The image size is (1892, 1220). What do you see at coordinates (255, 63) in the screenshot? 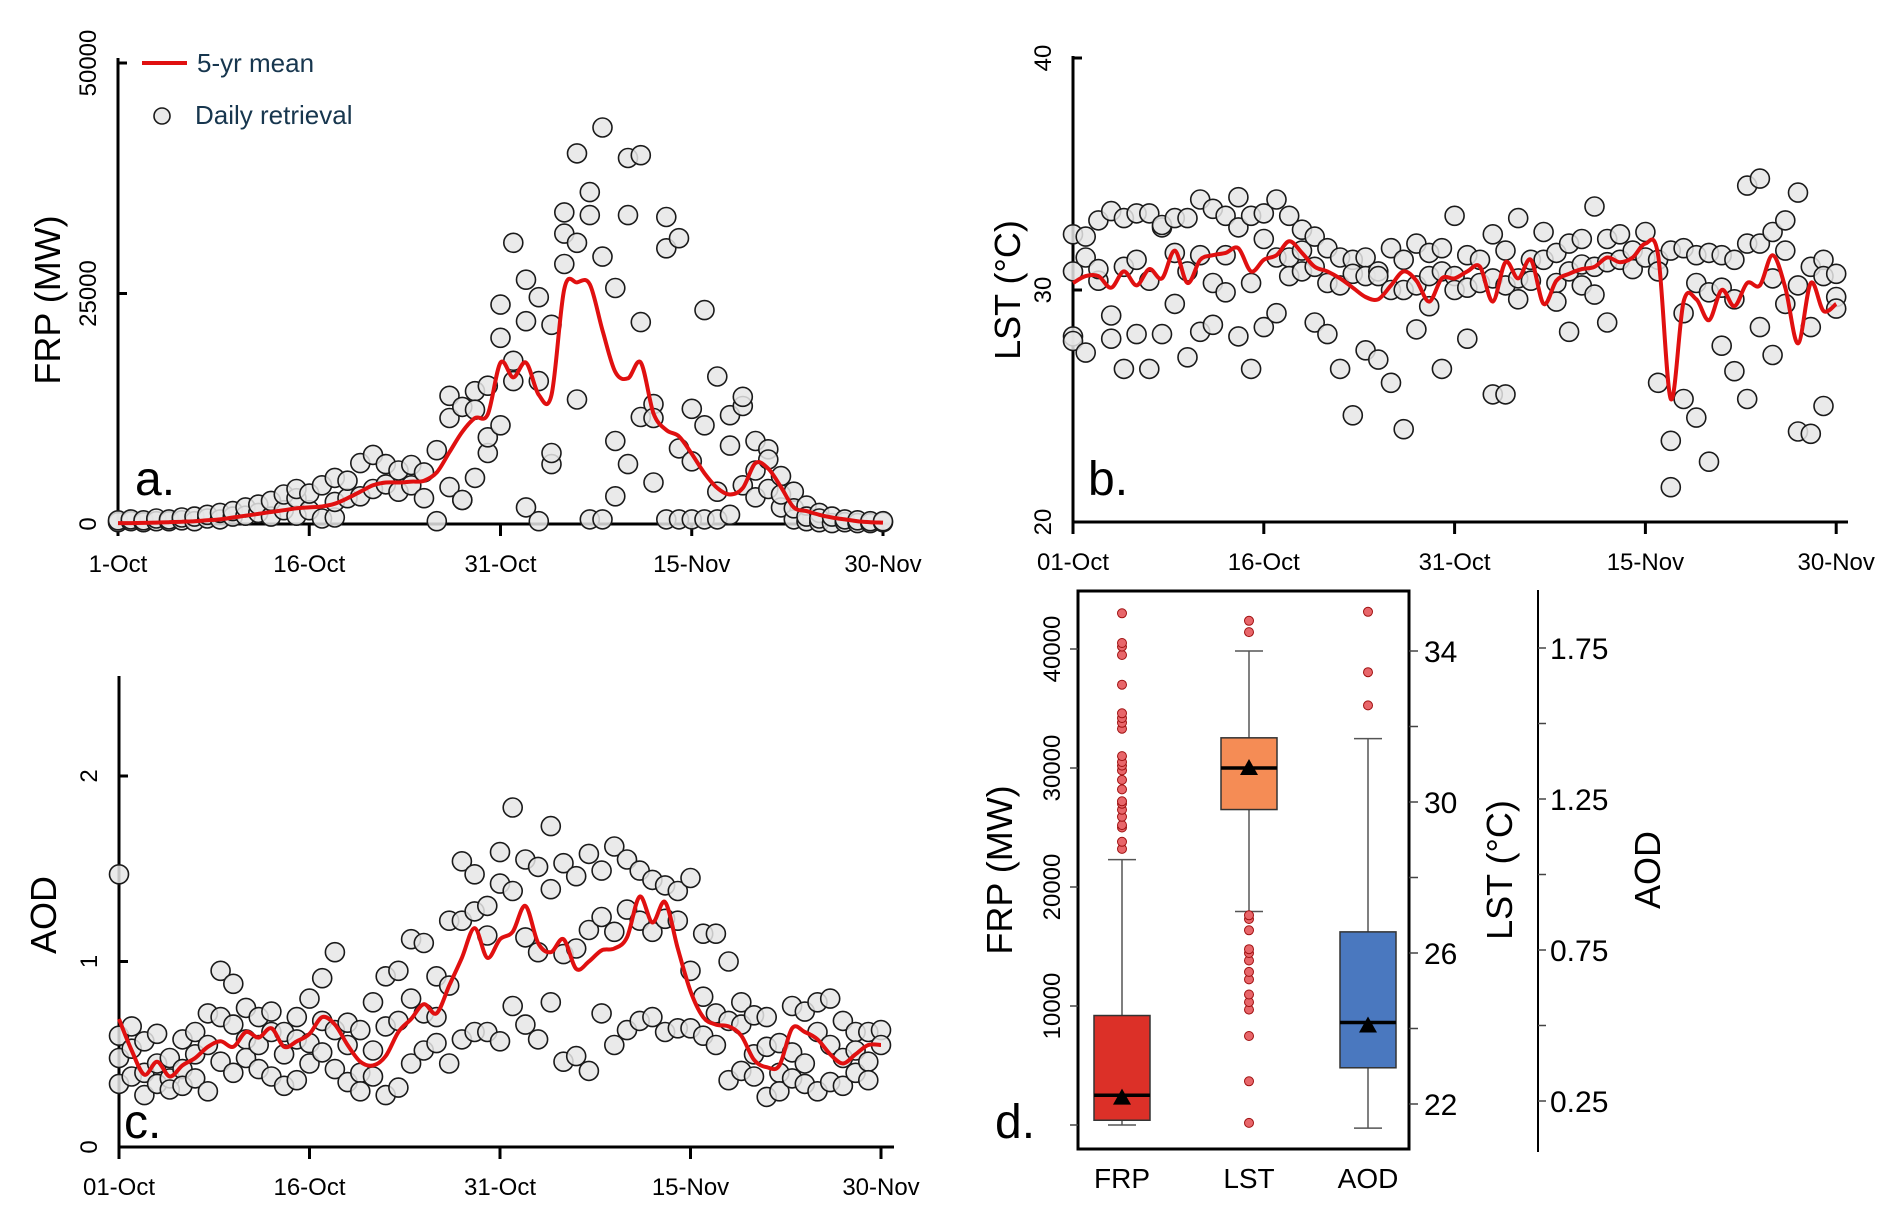
I see `legend-mean-label: 5-yr mean` at bounding box center [255, 63].